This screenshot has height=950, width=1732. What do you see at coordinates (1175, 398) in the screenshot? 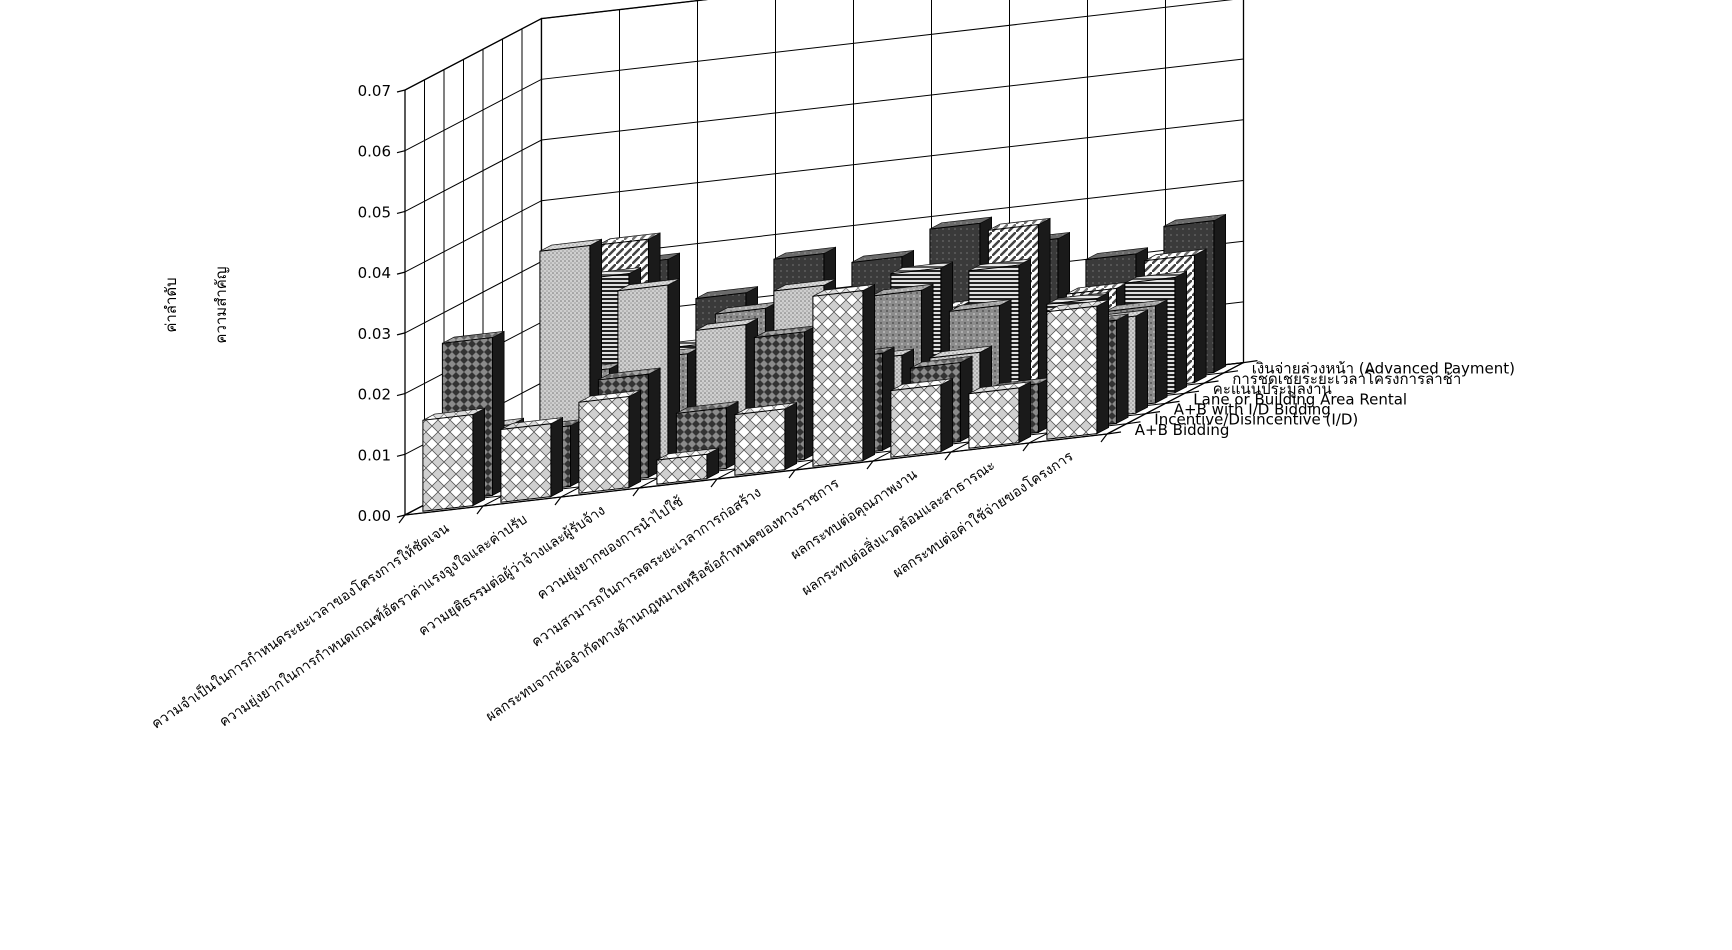
I see `x-gridline-floor` at bounding box center [1175, 398].